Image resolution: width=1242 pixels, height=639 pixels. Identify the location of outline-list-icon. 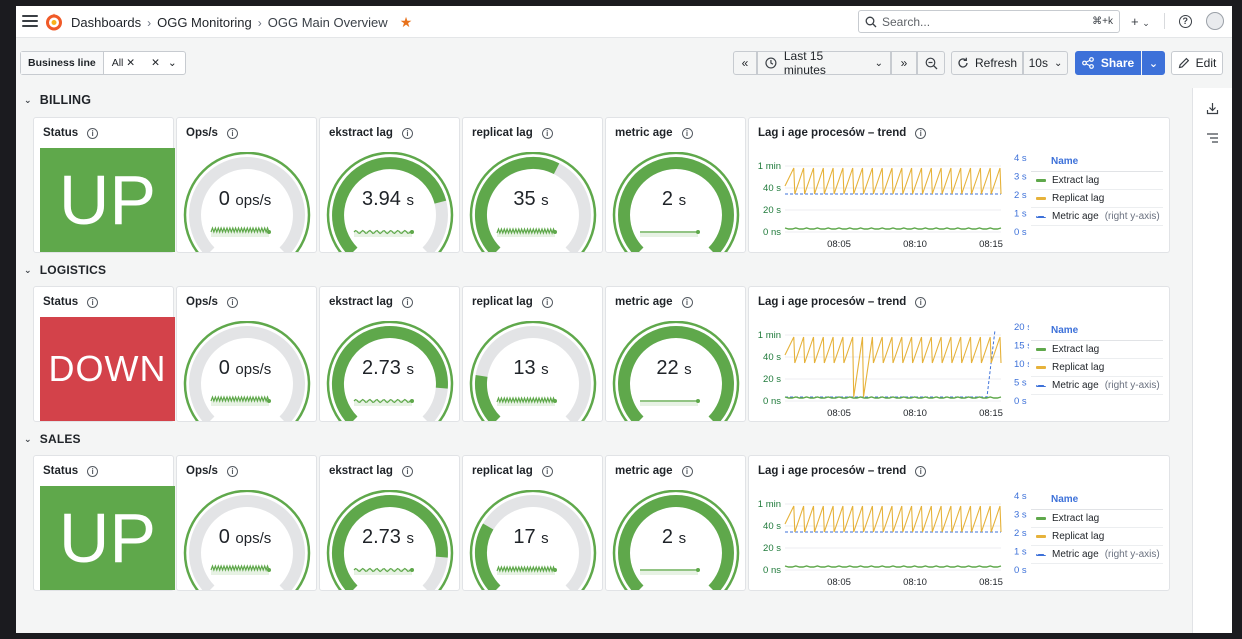
(1212, 138).